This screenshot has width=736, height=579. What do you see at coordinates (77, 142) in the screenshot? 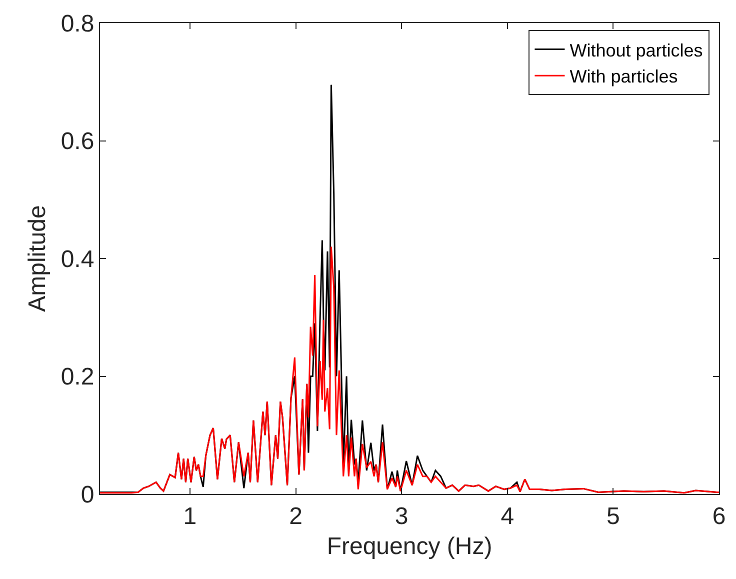
I see `y-tick-label: 0.6` at bounding box center [77, 142].